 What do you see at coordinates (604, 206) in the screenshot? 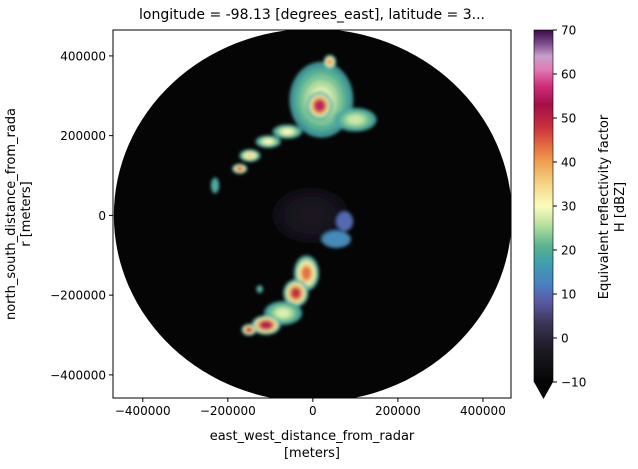
I see `colorbar-label: Equivalent reflectivity factor` at bounding box center [604, 206].